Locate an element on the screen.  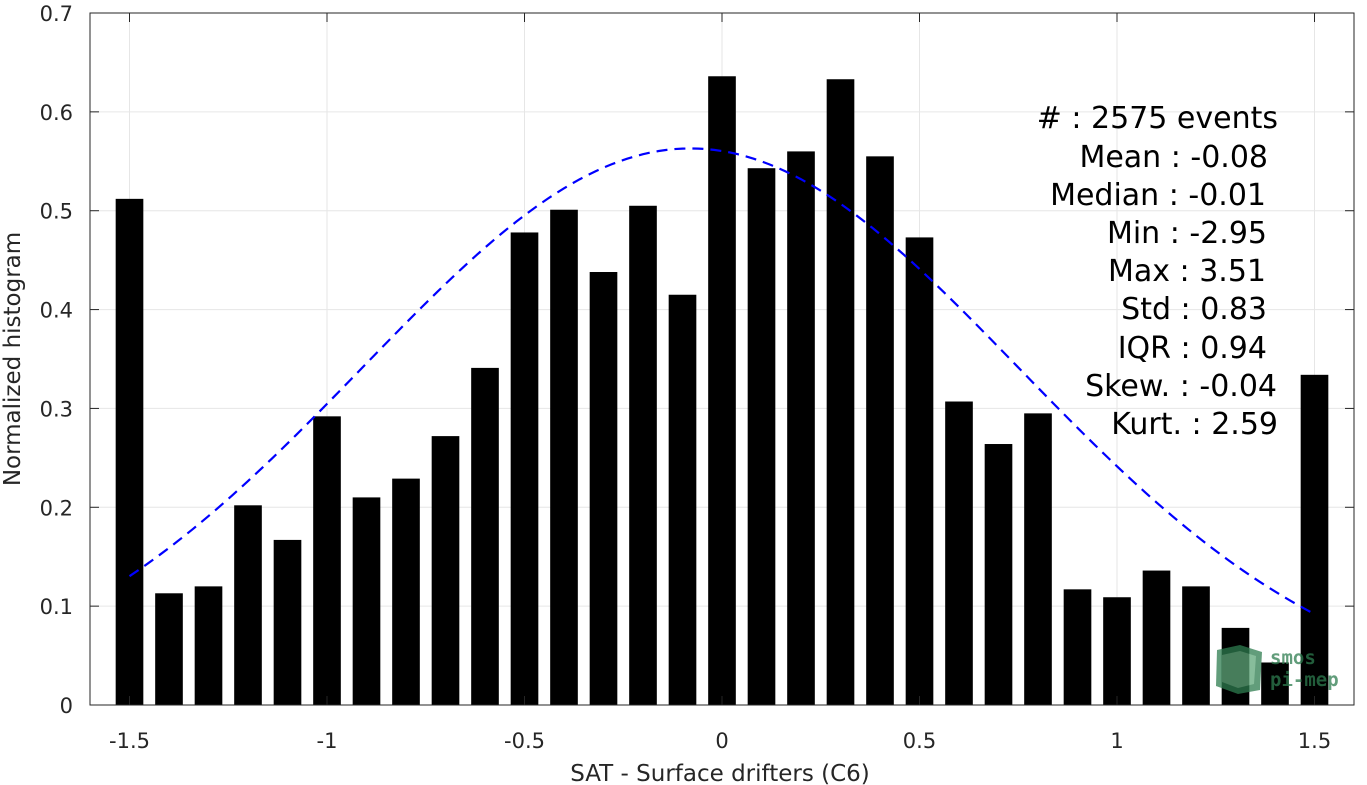
stats-line-5: Std : 0.83 is located at coordinates (1194, 309).